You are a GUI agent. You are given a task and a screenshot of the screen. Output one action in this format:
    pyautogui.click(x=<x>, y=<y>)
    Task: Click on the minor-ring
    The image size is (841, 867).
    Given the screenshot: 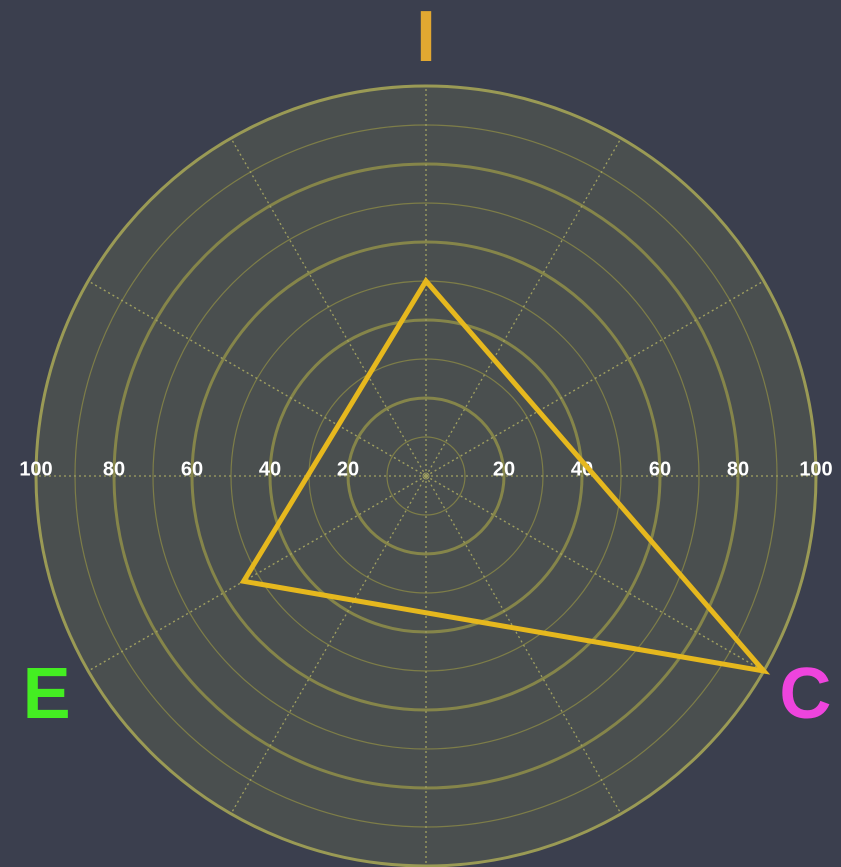 What is the action you would take?
    pyautogui.click(x=426, y=476)
    